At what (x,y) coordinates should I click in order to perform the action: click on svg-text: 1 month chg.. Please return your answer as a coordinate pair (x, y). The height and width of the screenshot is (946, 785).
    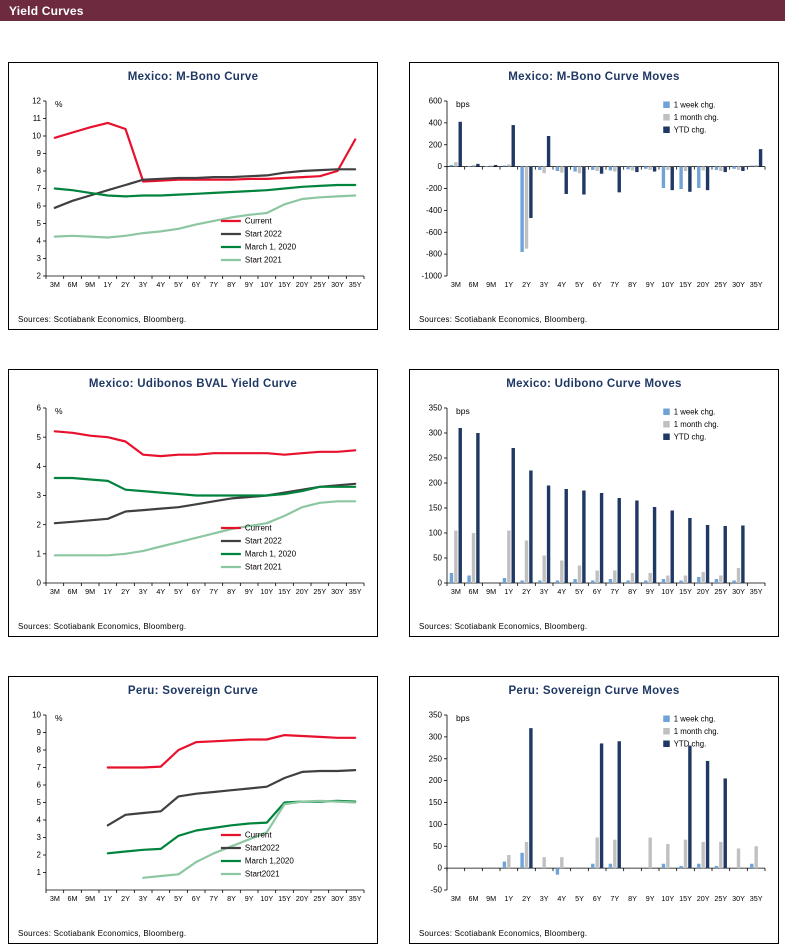
    Looking at the image, I should click on (696, 731).